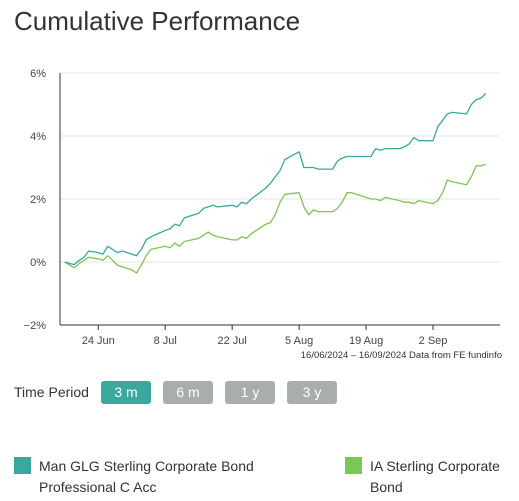 The width and height of the screenshot is (519, 501). What do you see at coordinates (51, 392) in the screenshot?
I see `time-period-label: Time Period` at bounding box center [51, 392].